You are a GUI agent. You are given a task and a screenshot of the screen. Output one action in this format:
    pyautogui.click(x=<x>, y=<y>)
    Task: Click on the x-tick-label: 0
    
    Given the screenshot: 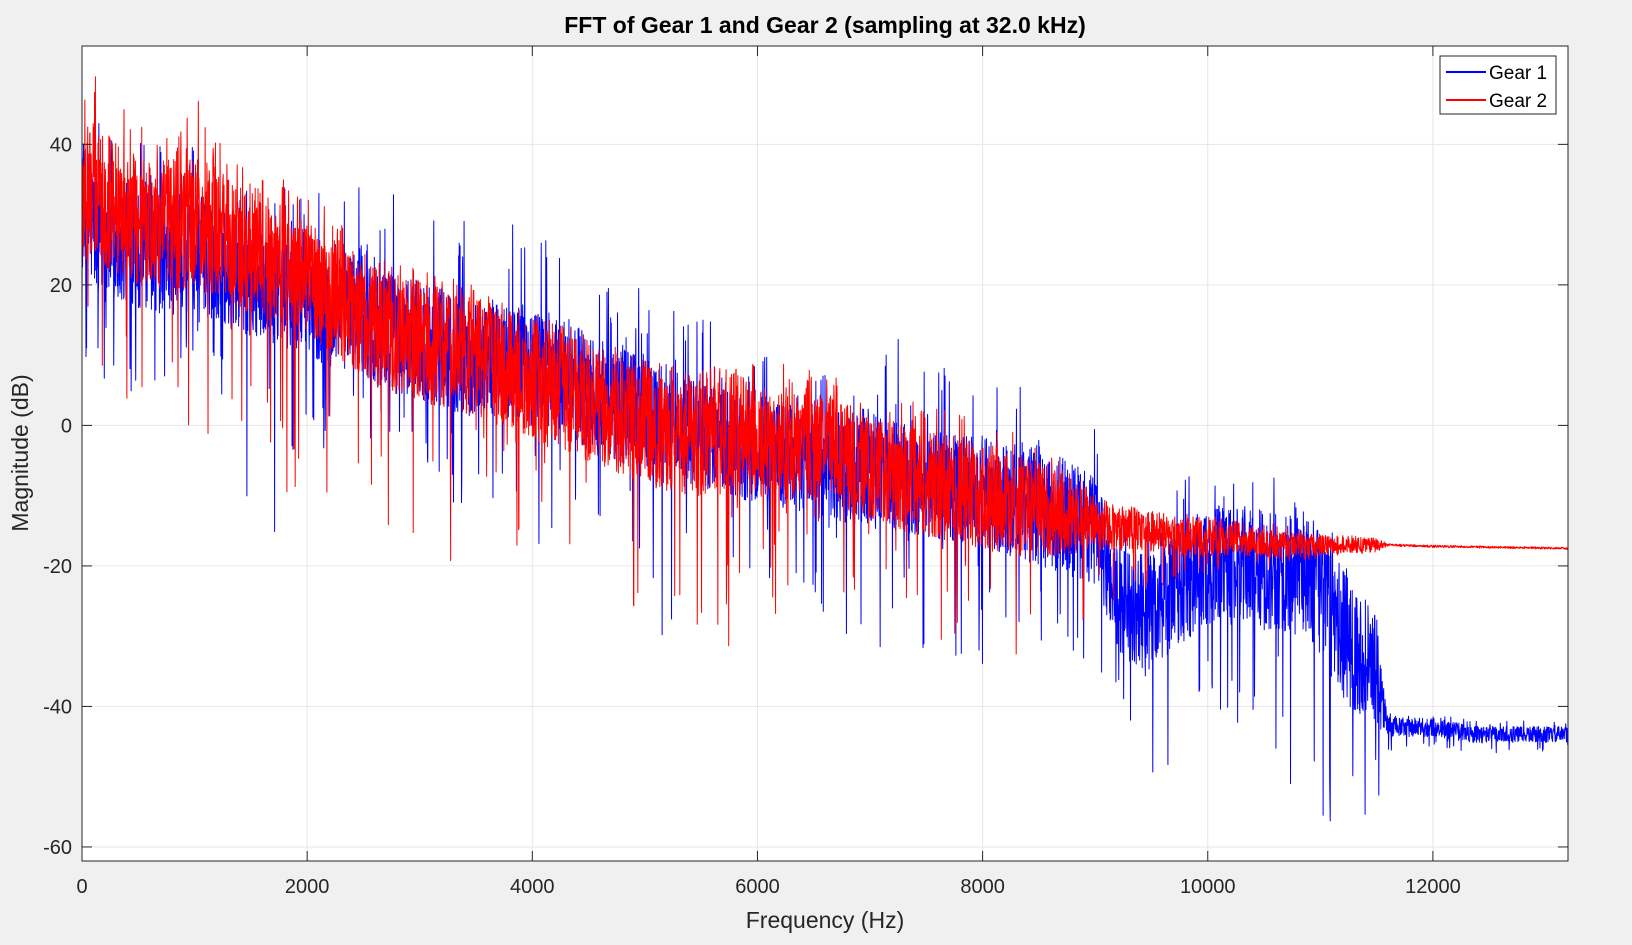 What is the action you would take?
    pyautogui.click(x=81, y=887)
    